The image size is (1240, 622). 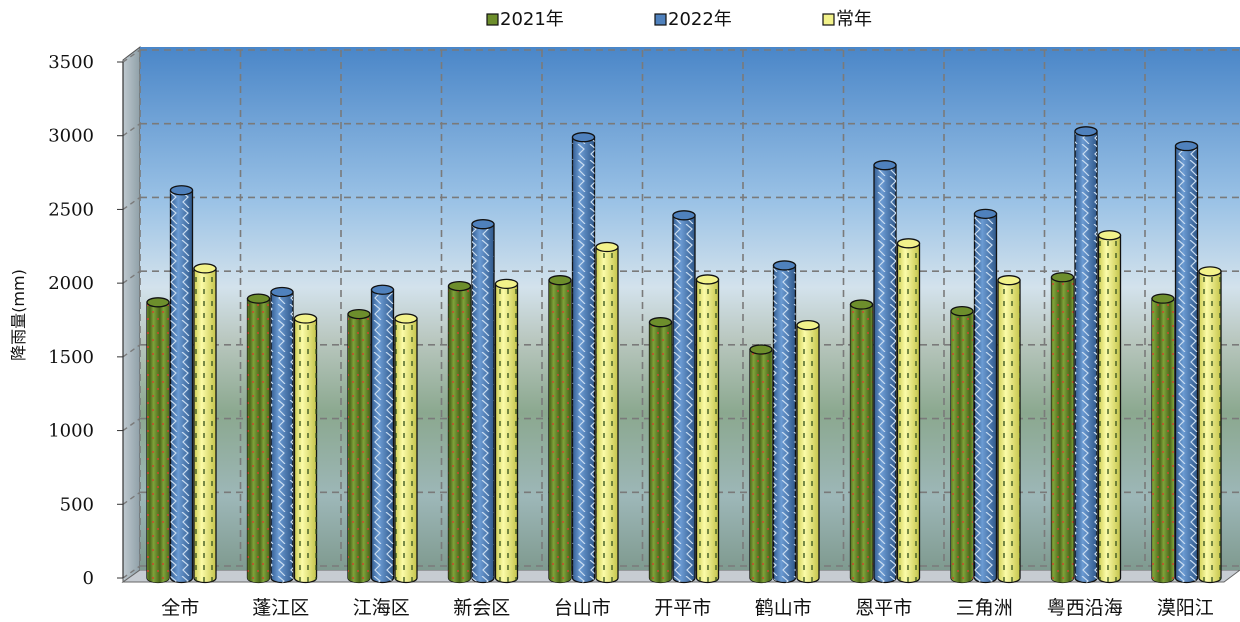 What do you see at coordinates (280, 608) in the screenshot?
I see `x-tick-label: 蓬江区` at bounding box center [280, 608].